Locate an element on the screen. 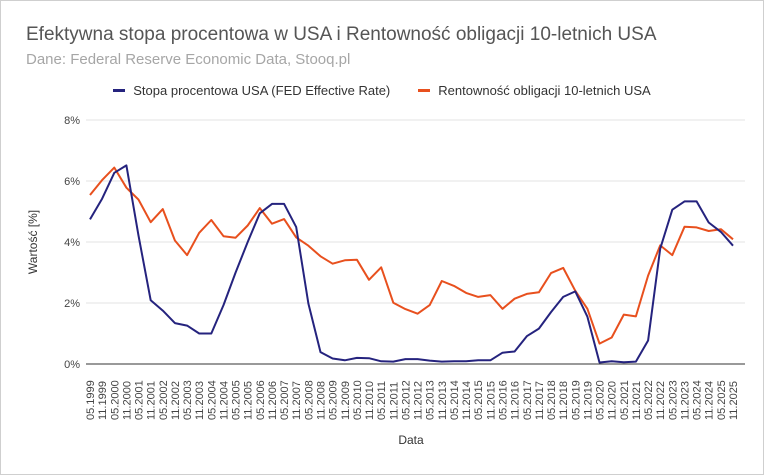 The height and width of the screenshot is (475, 764). x-tick-label: 05.2024 is located at coordinates (698, 400).